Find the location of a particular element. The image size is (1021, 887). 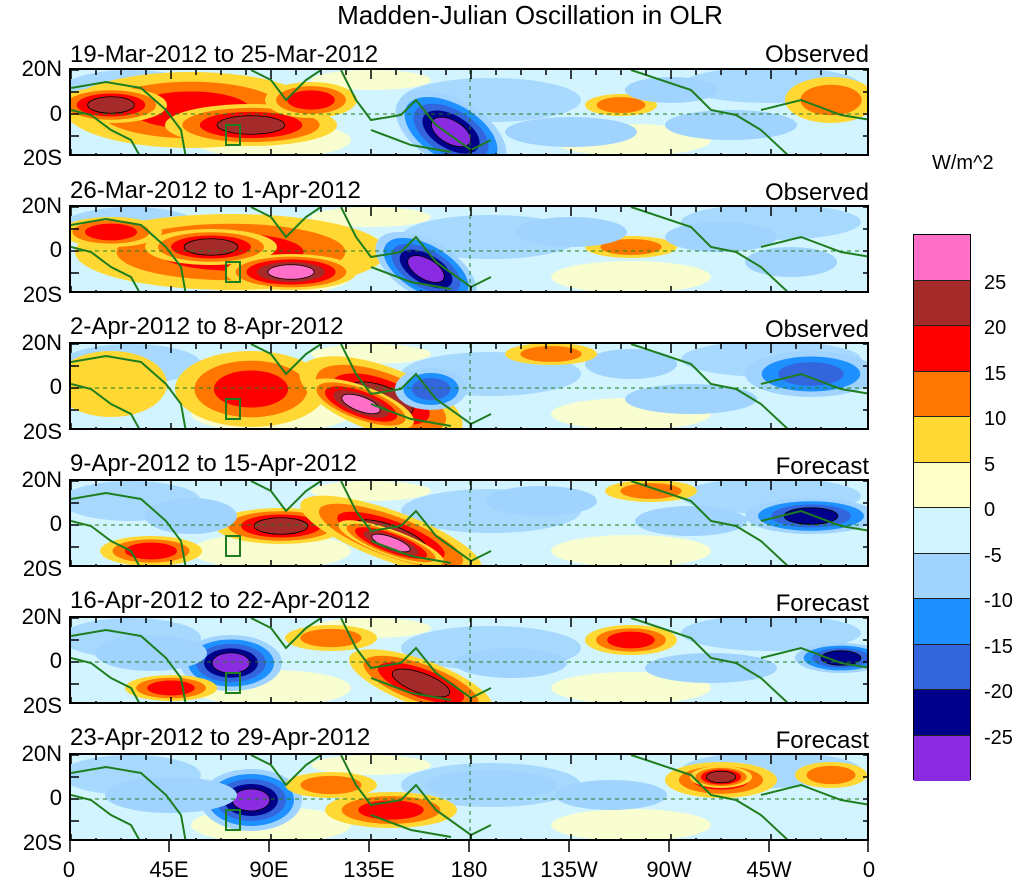

lon-label-45e: 45E is located at coordinates (169, 869).